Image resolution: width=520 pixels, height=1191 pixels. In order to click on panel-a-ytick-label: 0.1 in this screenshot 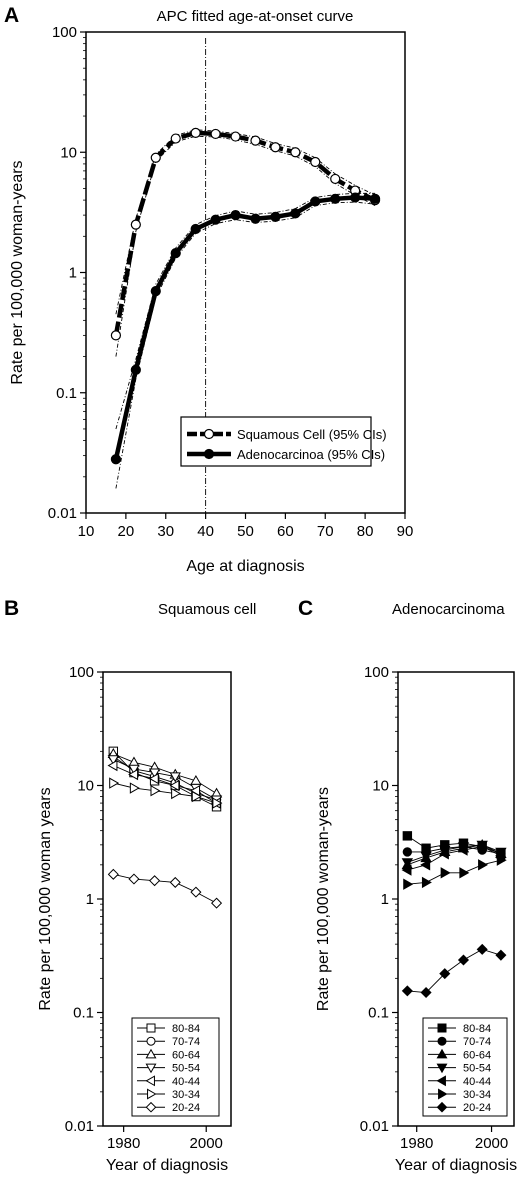, I will do `click(66, 393)`.